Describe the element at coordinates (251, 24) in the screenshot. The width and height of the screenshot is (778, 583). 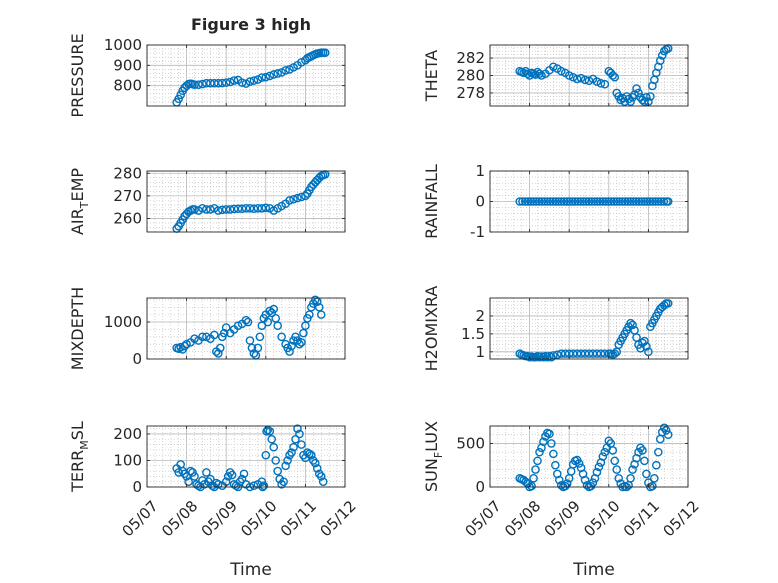
I see `figure-title: Figure 3 high` at that location.